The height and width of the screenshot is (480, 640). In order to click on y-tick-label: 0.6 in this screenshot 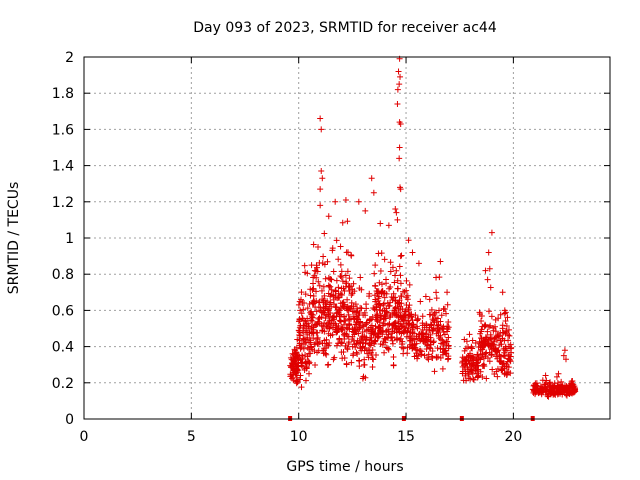, I will do `click(63, 311)`.